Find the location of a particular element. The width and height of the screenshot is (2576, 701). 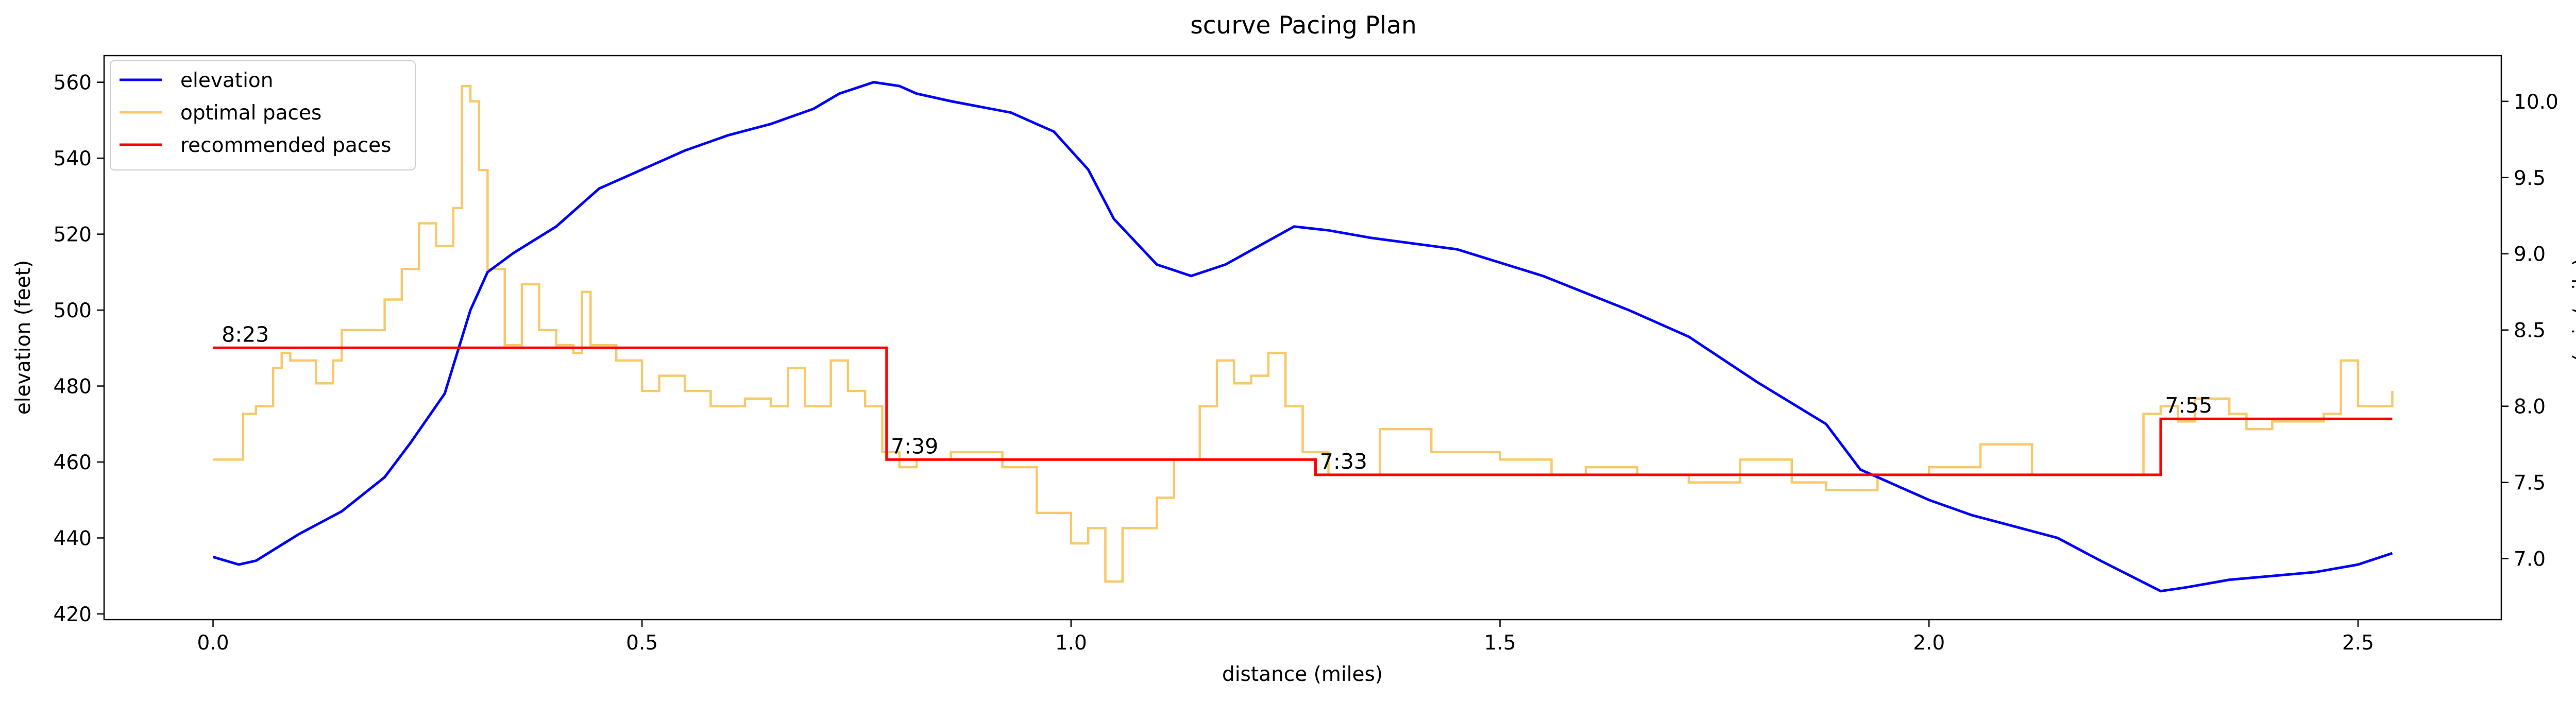

y-tick-label-left: 500 is located at coordinates (73, 310).